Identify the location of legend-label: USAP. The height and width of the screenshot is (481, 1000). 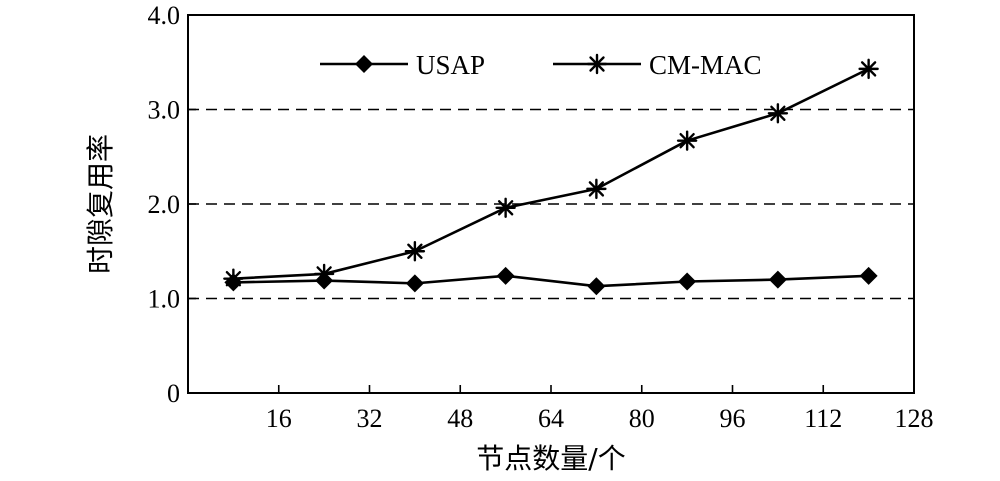
(450, 65).